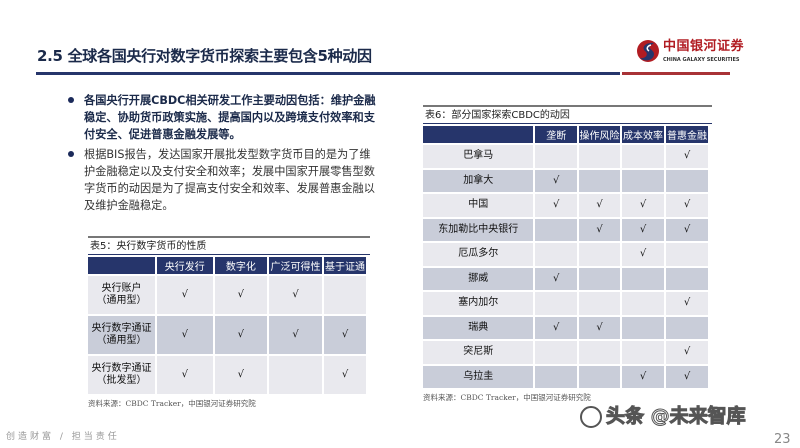  Describe the element at coordinates (345, 265) in the screenshot. I see `column-header: 基于证通` at that location.